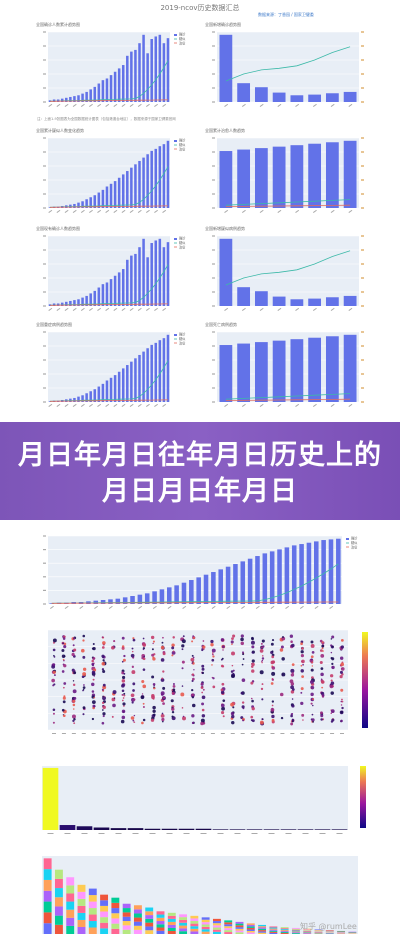 The height and width of the screenshot is (943, 400). Describe the element at coordinates (208, 681) in the screenshot. I see `bubble-chart` at that location.